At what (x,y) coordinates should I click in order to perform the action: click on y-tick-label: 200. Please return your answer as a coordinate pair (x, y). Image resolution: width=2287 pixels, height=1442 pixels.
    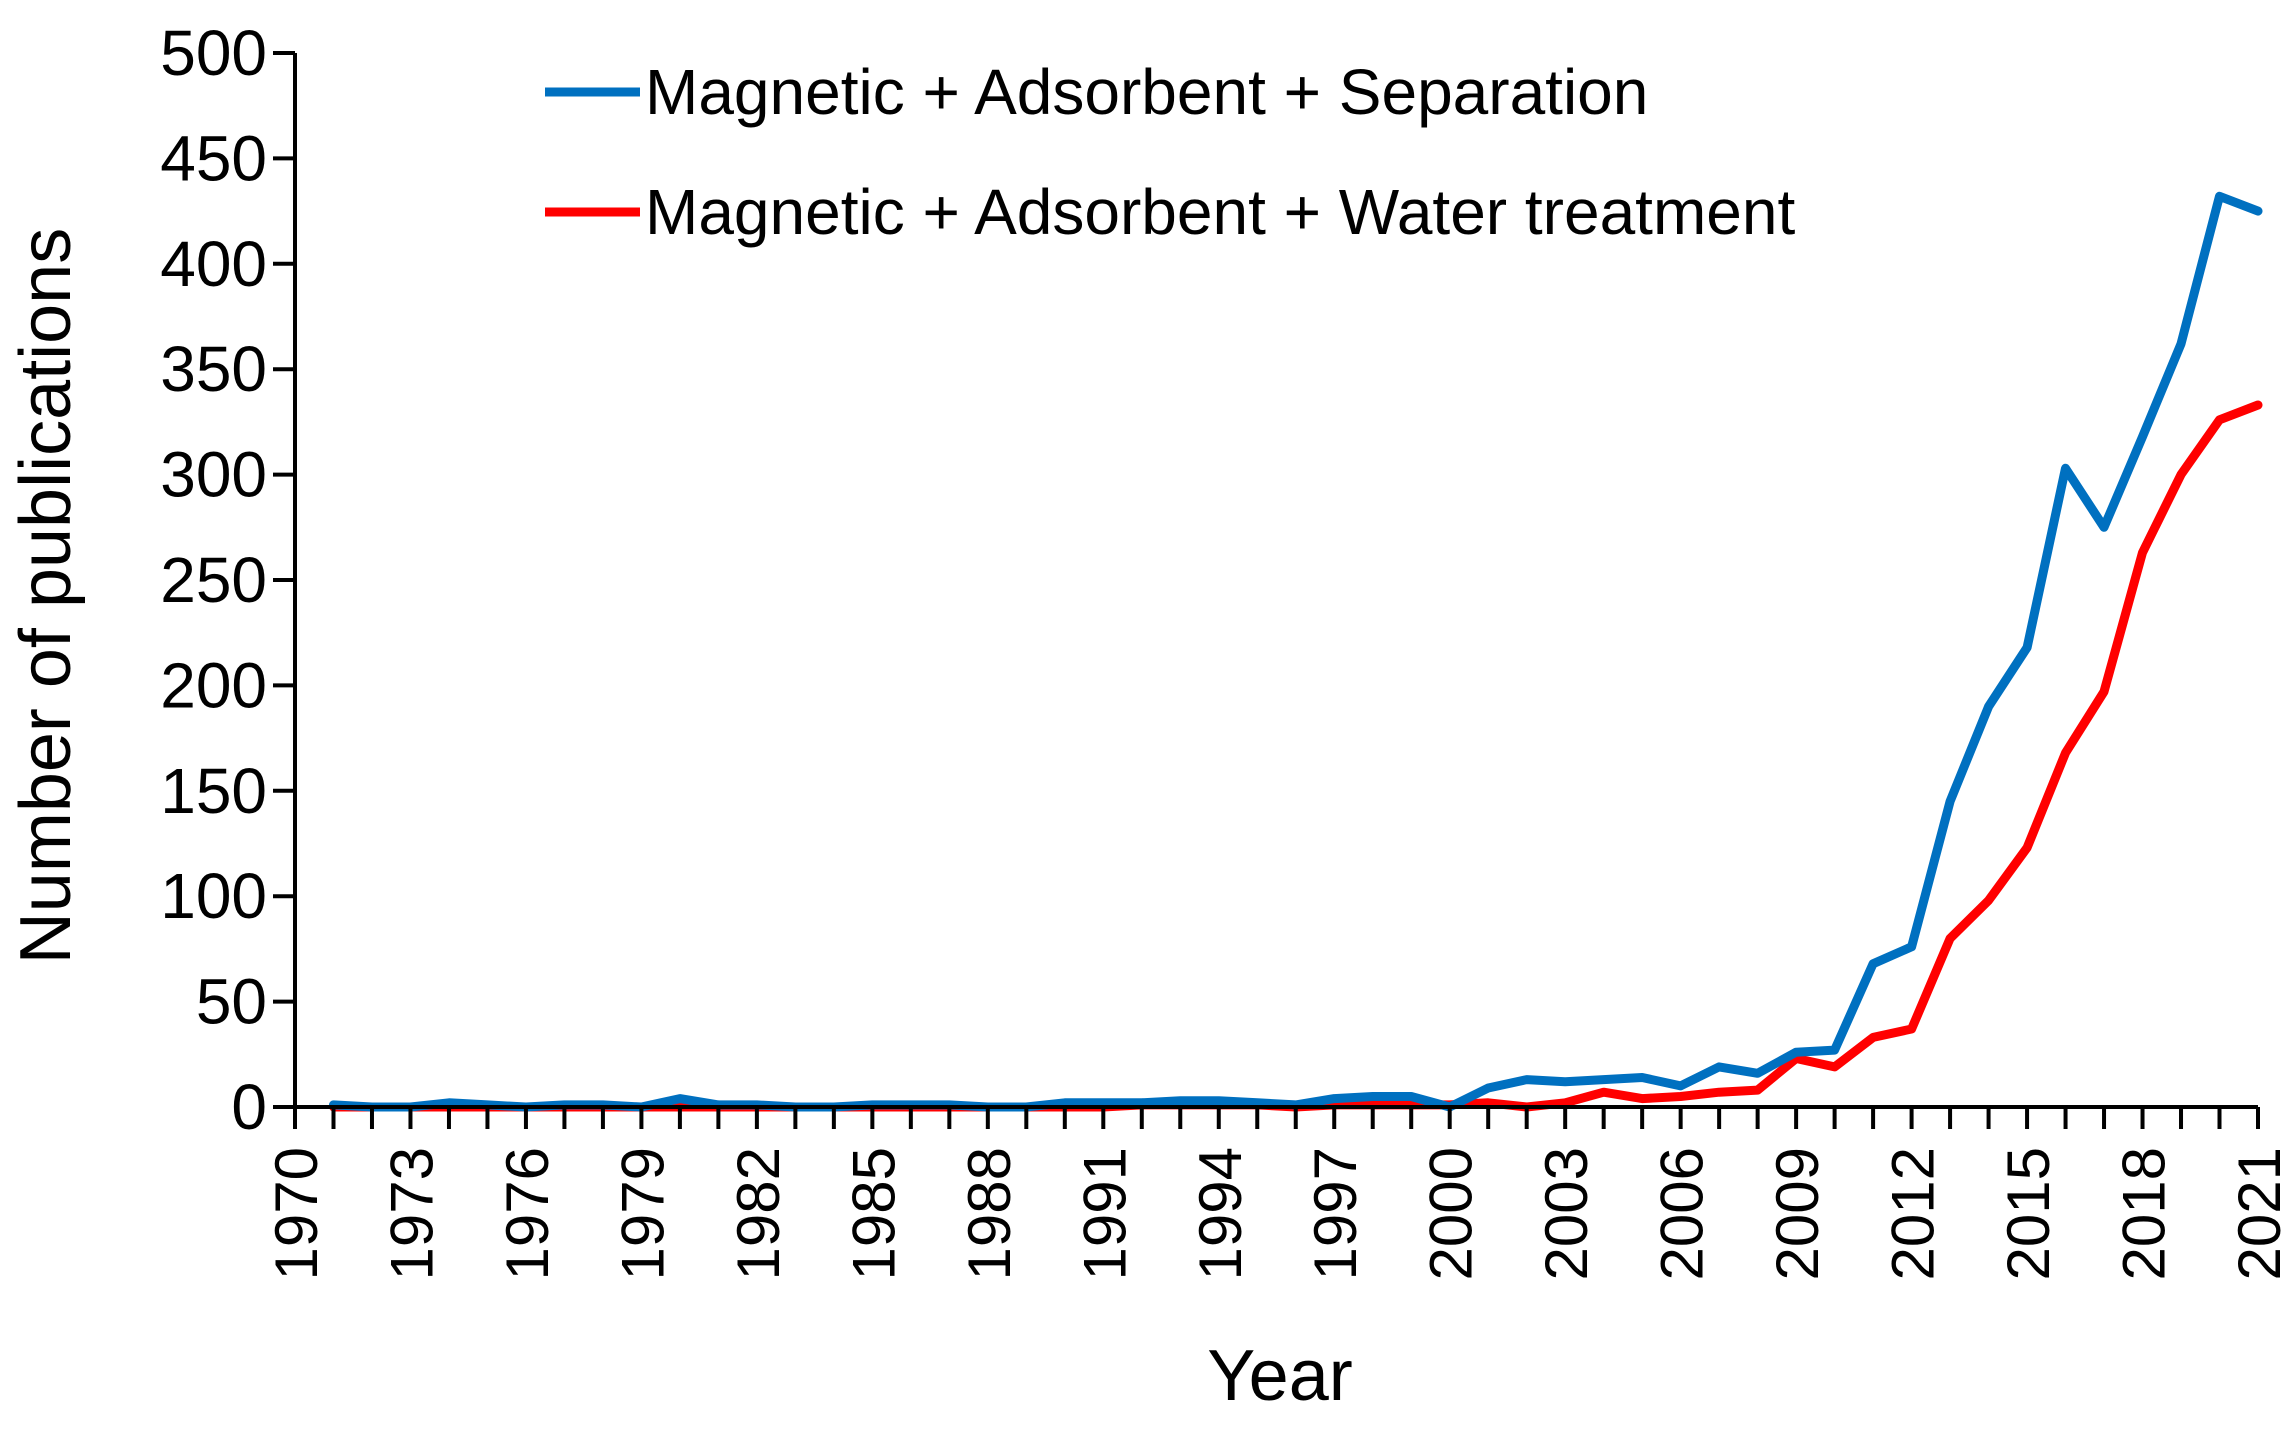
    Looking at the image, I should click on (213, 685).